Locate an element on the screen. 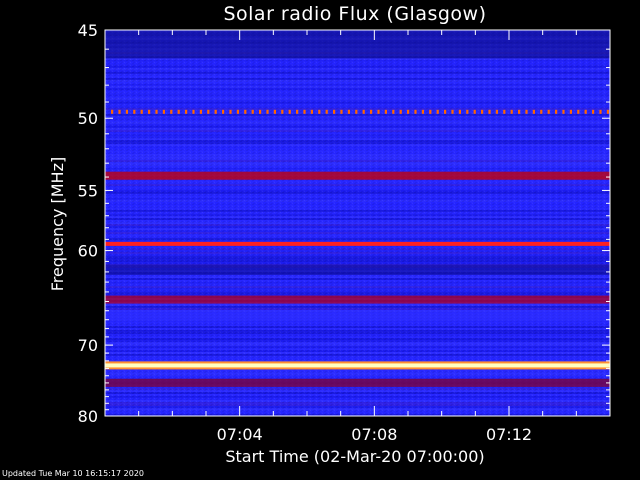 This screenshot has width=640, height=480. y-tick-label: 70 is located at coordinates (88, 345).